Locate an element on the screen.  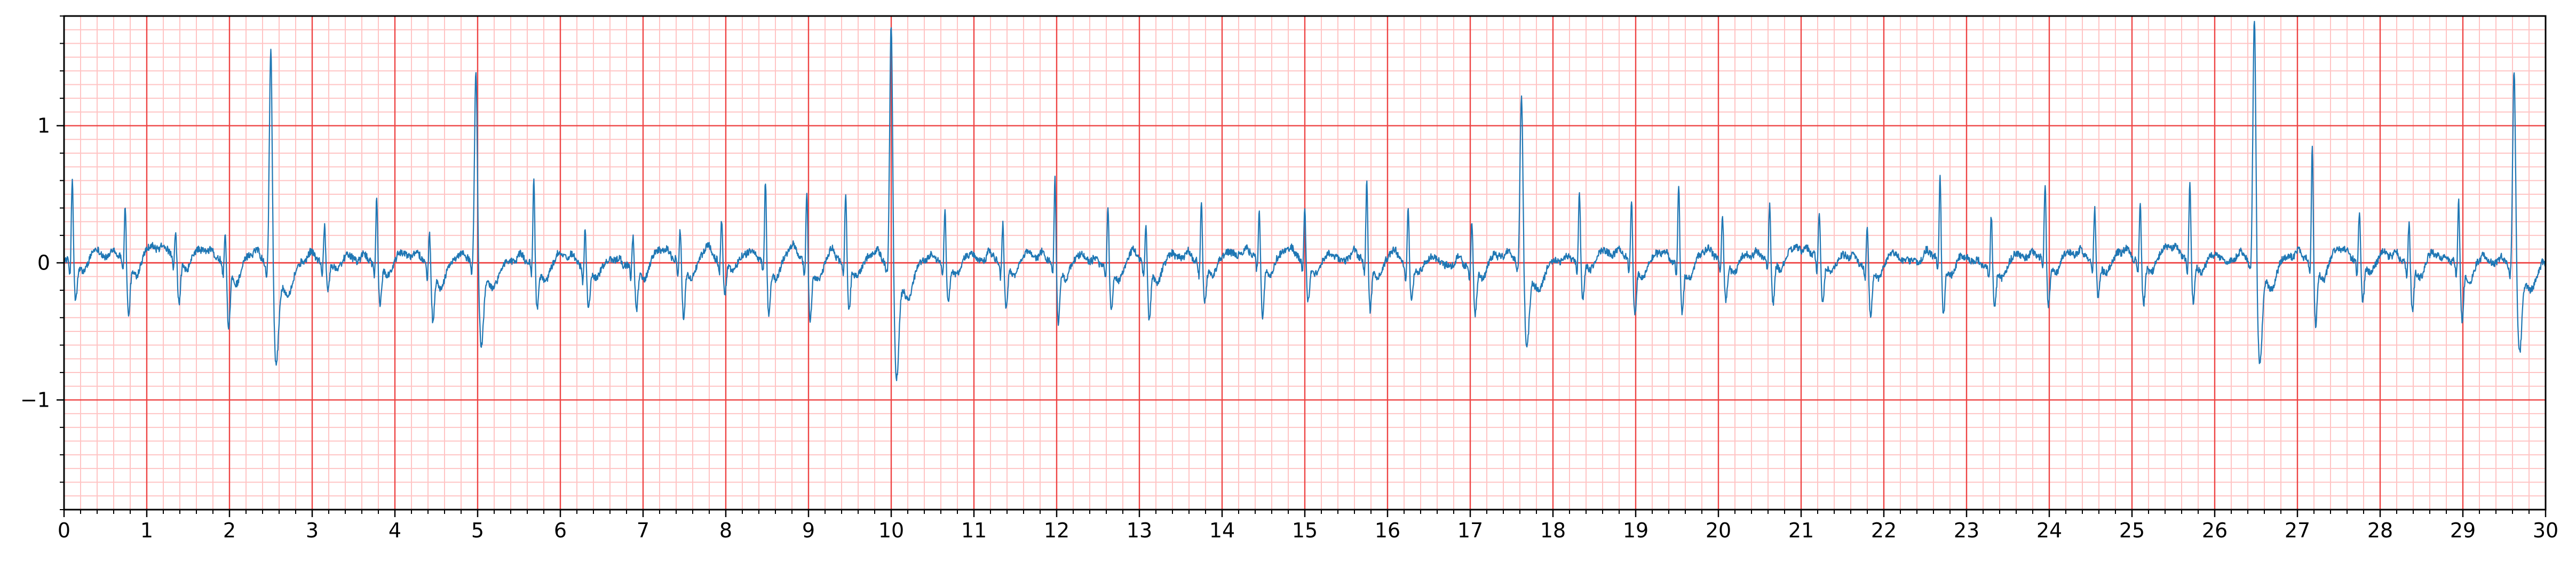
x-tick-label: 16 is located at coordinates (1387, 530).